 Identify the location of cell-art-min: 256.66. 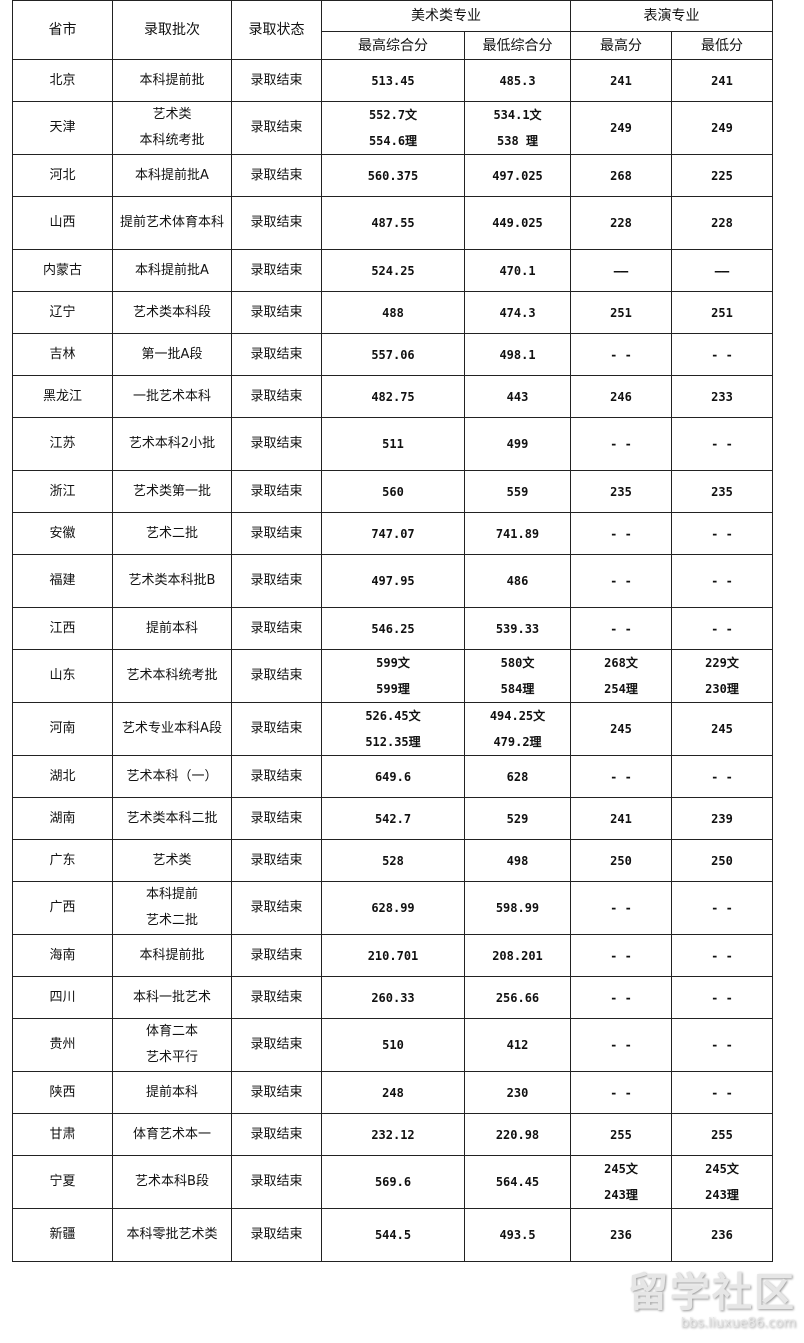
(517, 997).